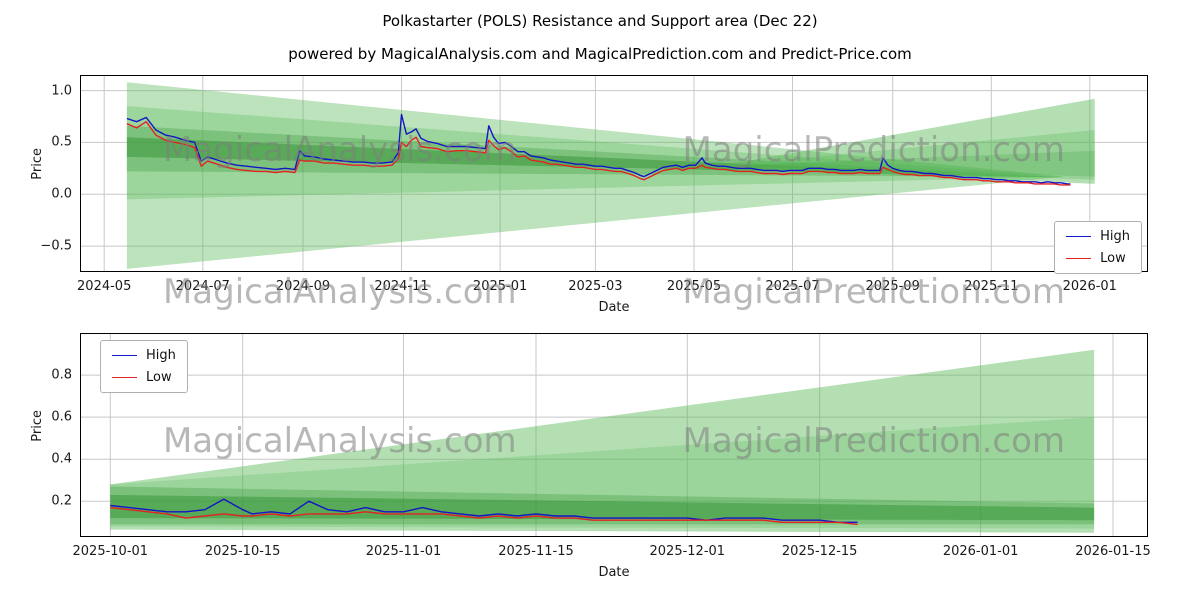 This screenshot has height=600, width=1200. Describe the element at coordinates (892, 286) in the screenshot. I see `x-tick-label: 2025-09` at that location.